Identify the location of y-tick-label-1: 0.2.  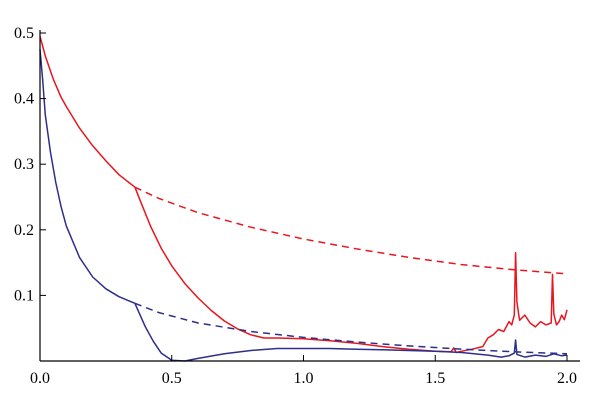
(24, 230).